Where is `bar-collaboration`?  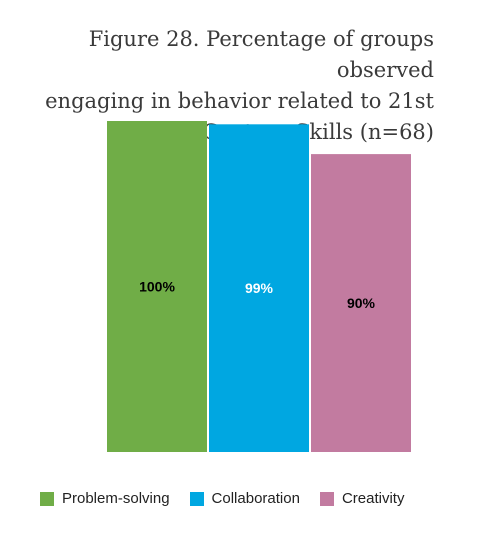
bar-collaboration is located at coordinates (259, 288).